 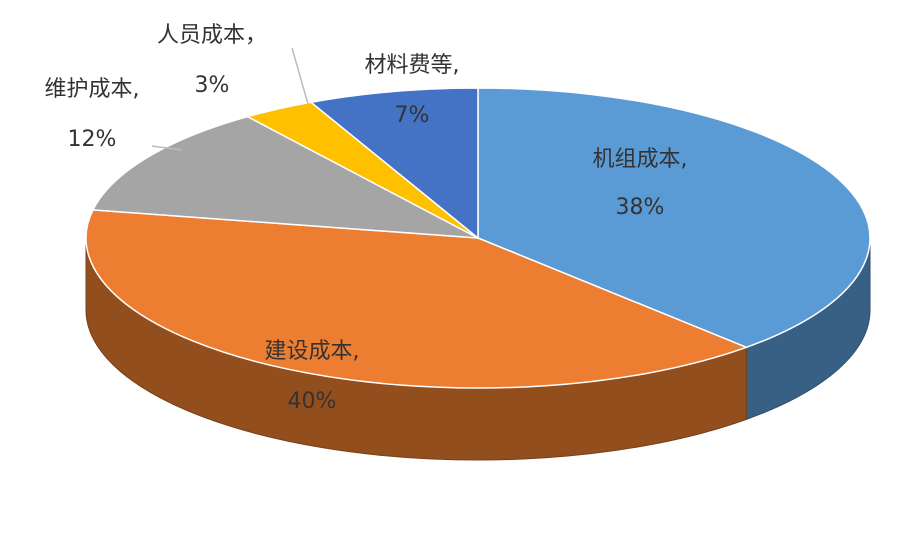 What do you see at coordinates (92, 139) in the screenshot?
I see `value-label: 12%` at bounding box center [92, 139].